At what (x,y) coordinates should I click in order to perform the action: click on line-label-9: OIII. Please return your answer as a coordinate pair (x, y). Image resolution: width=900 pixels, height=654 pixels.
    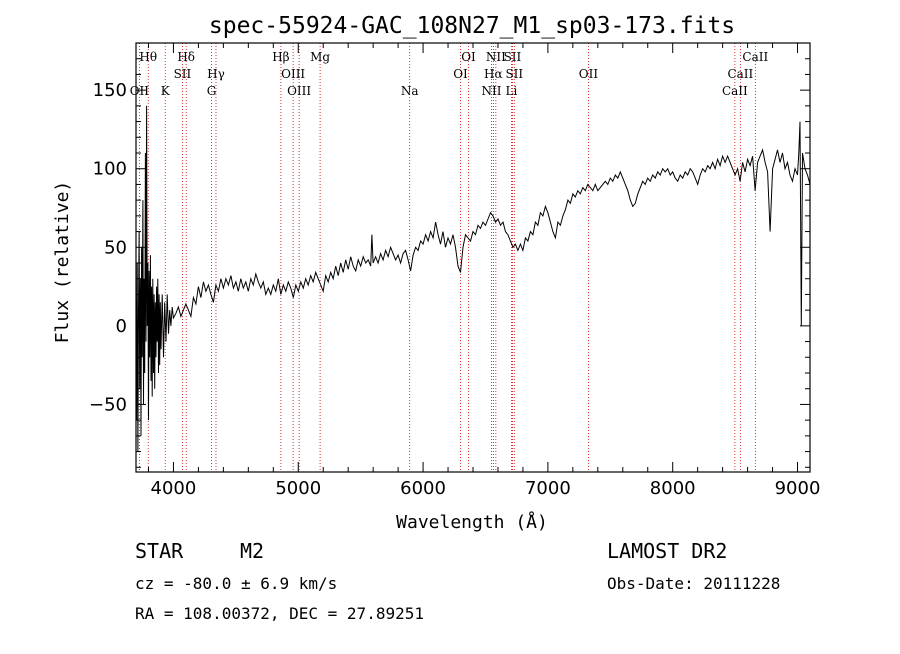
    Looking at the image, I should click on (299, 91).